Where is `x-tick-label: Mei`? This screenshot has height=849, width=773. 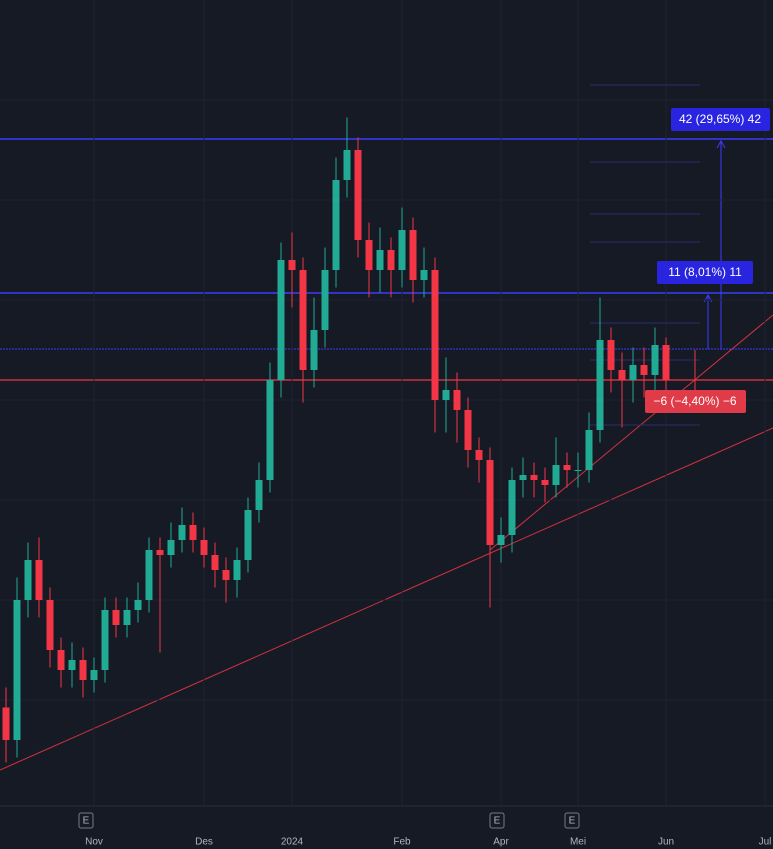
x-tick-label: Mei is located at coordinates (578, 842).